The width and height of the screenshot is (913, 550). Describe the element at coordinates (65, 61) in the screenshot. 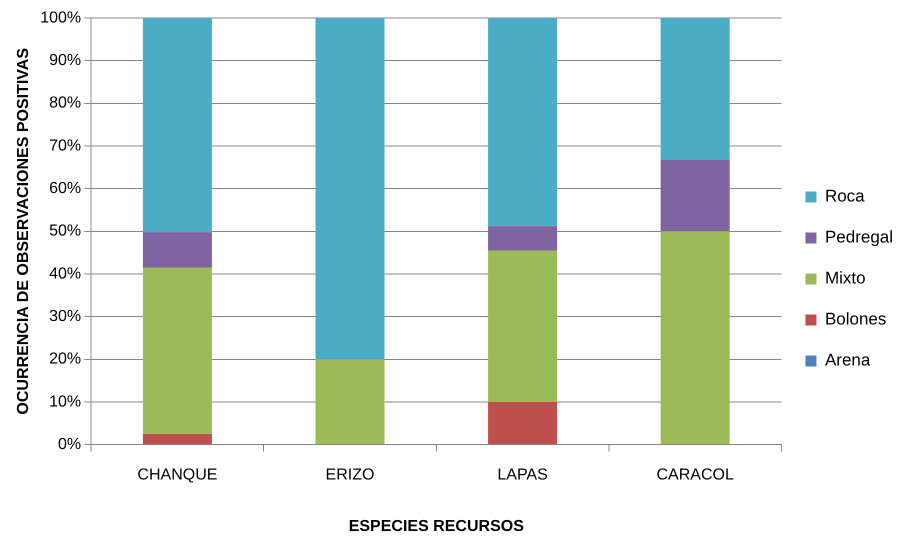

I see `y-tick-label: 90%` at that location.